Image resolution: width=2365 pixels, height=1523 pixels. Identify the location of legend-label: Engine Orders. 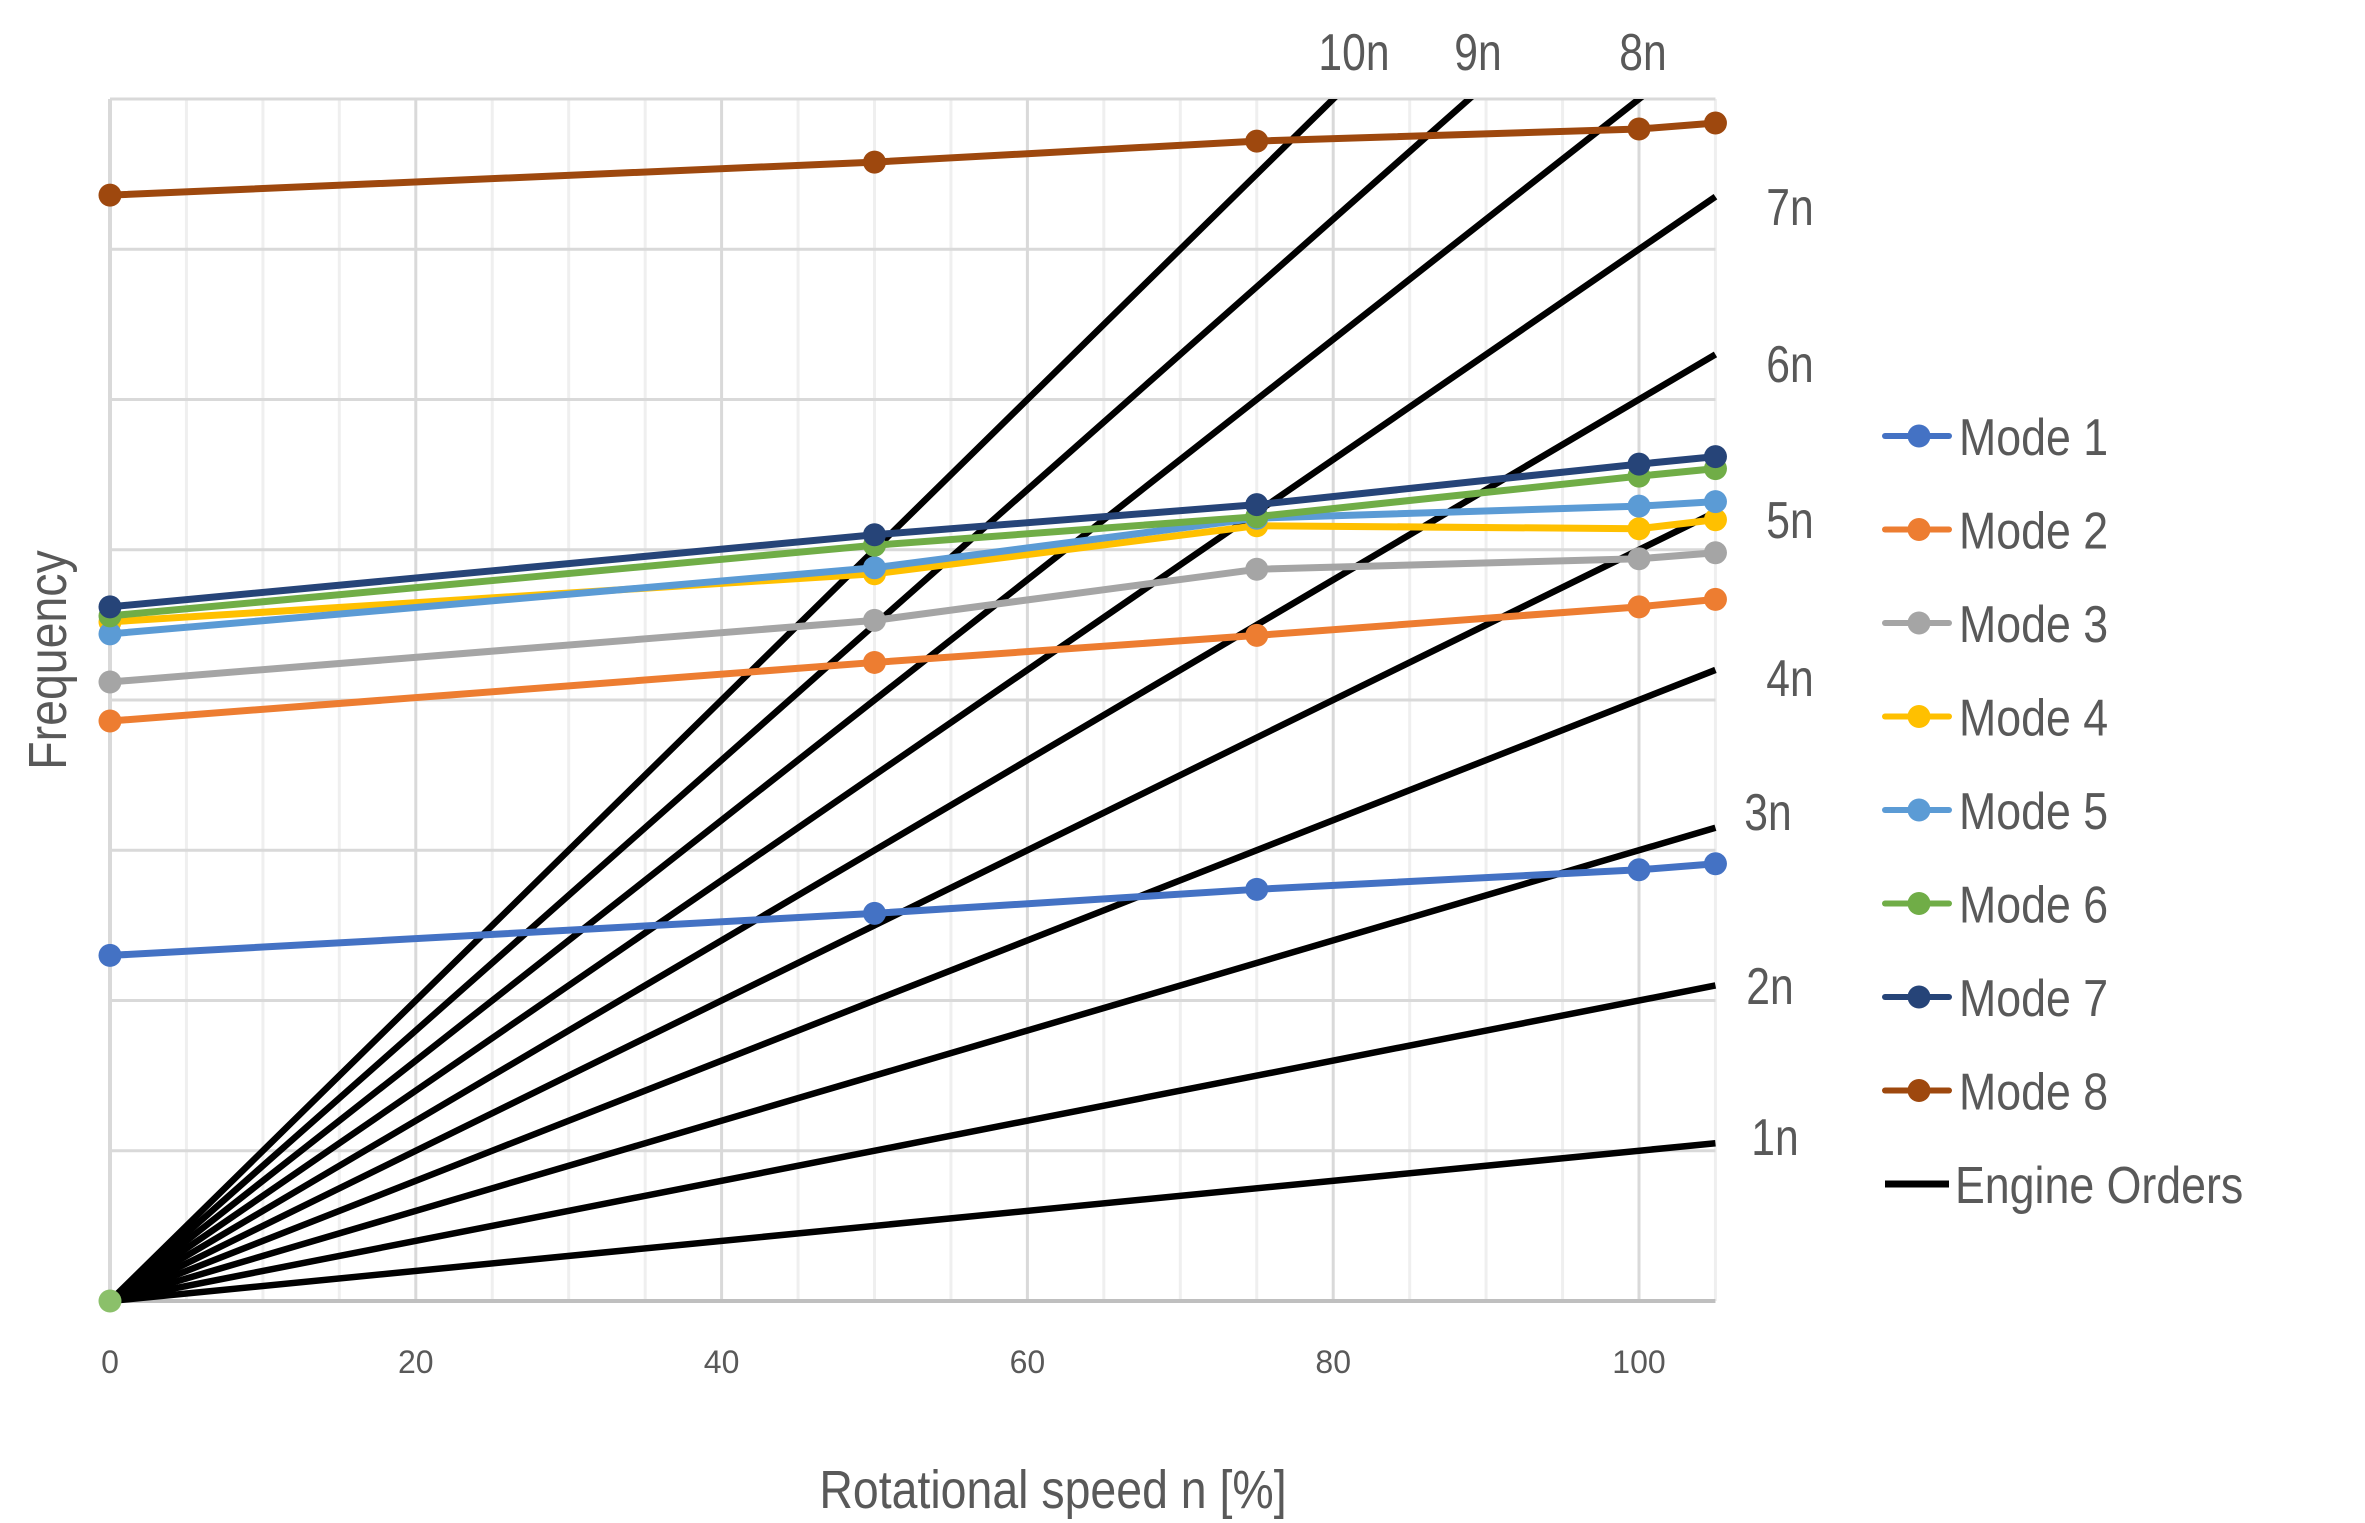
(2099, 1186).